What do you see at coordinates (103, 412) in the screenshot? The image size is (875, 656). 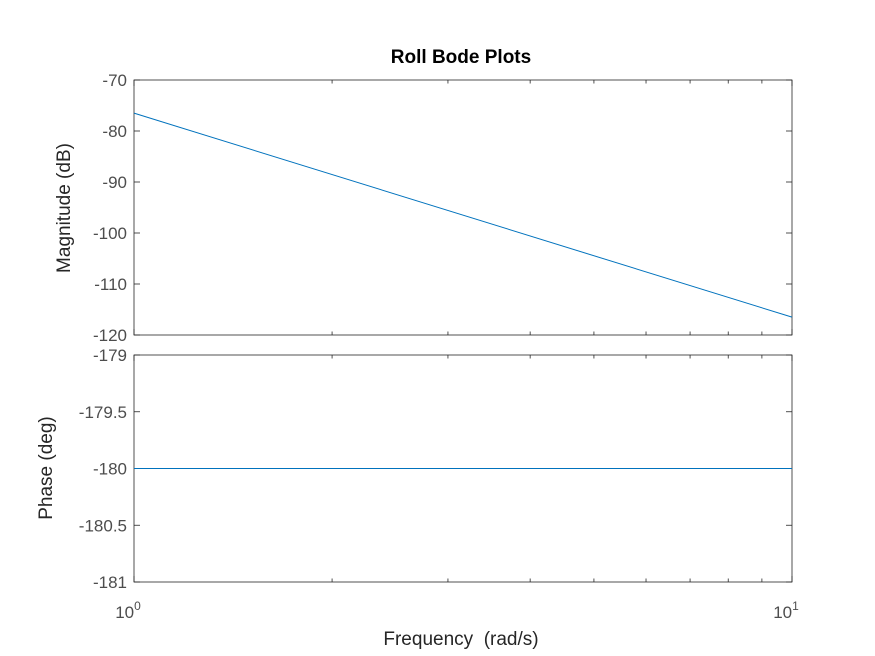 I see `phase-y-tick-label: -179.5` at bounding box center [103, 412].